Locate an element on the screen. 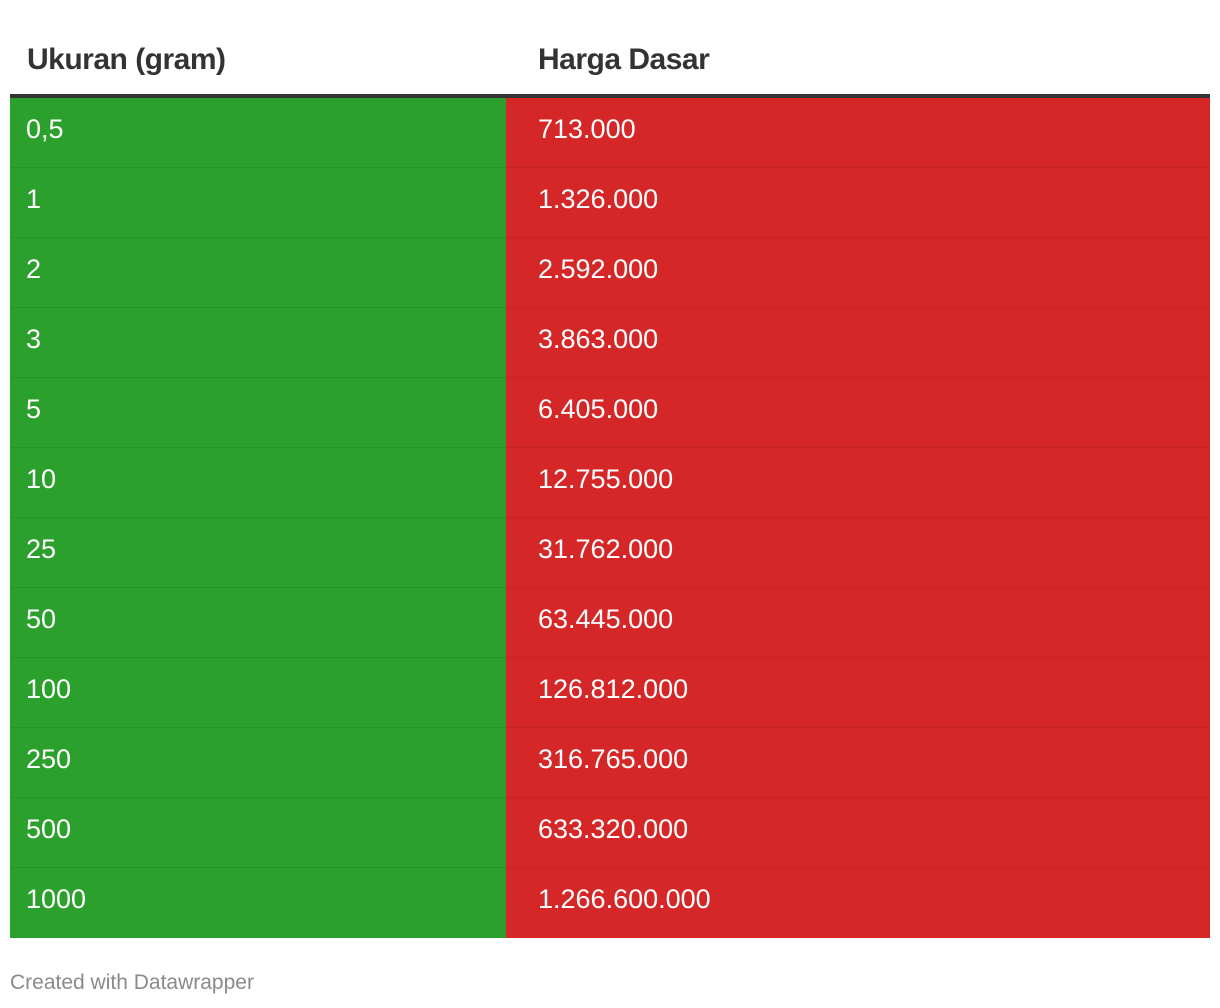  table-header: Ukuran (gram) Harga Dasar is located at coordinates (610, 49).